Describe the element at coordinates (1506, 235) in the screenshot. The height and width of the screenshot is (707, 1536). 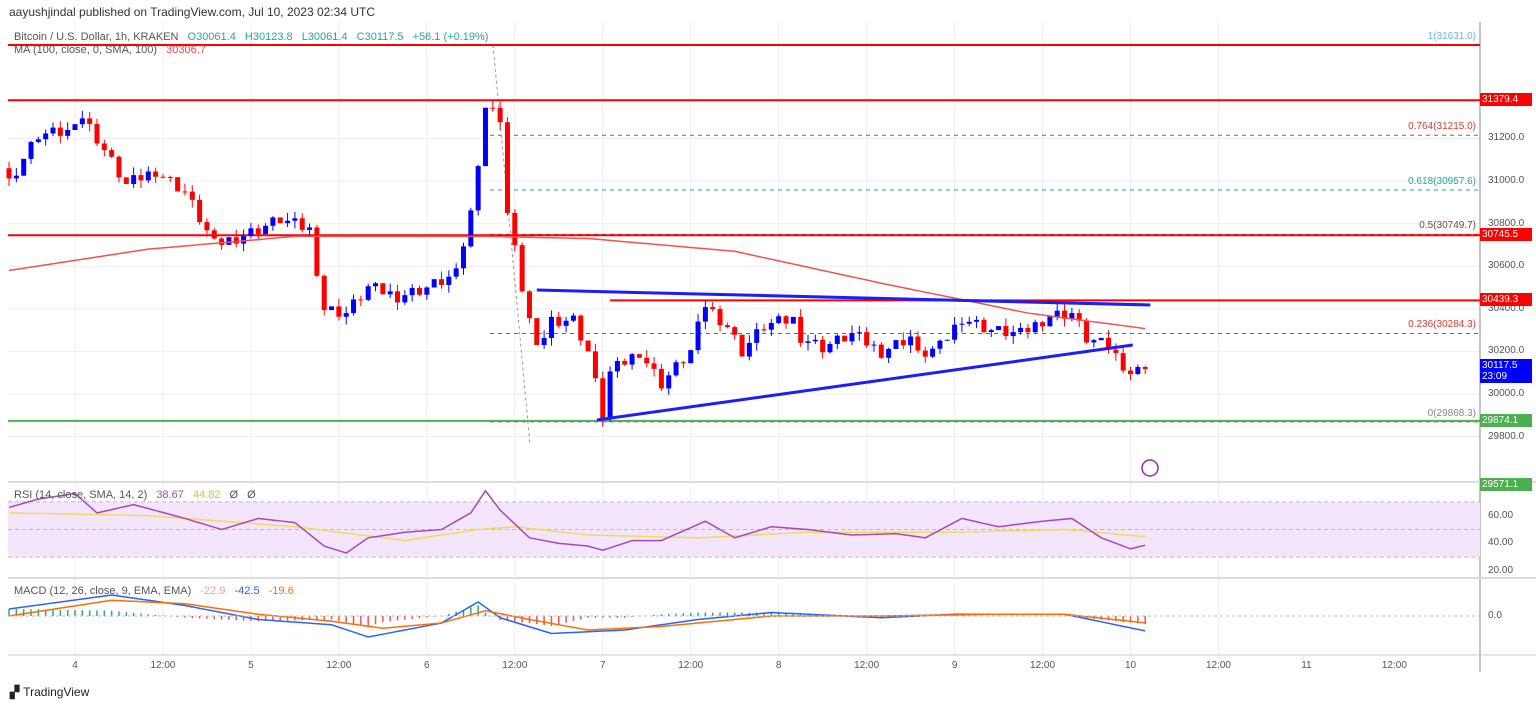
I see `price-level-badge: 30745.5` at that location.